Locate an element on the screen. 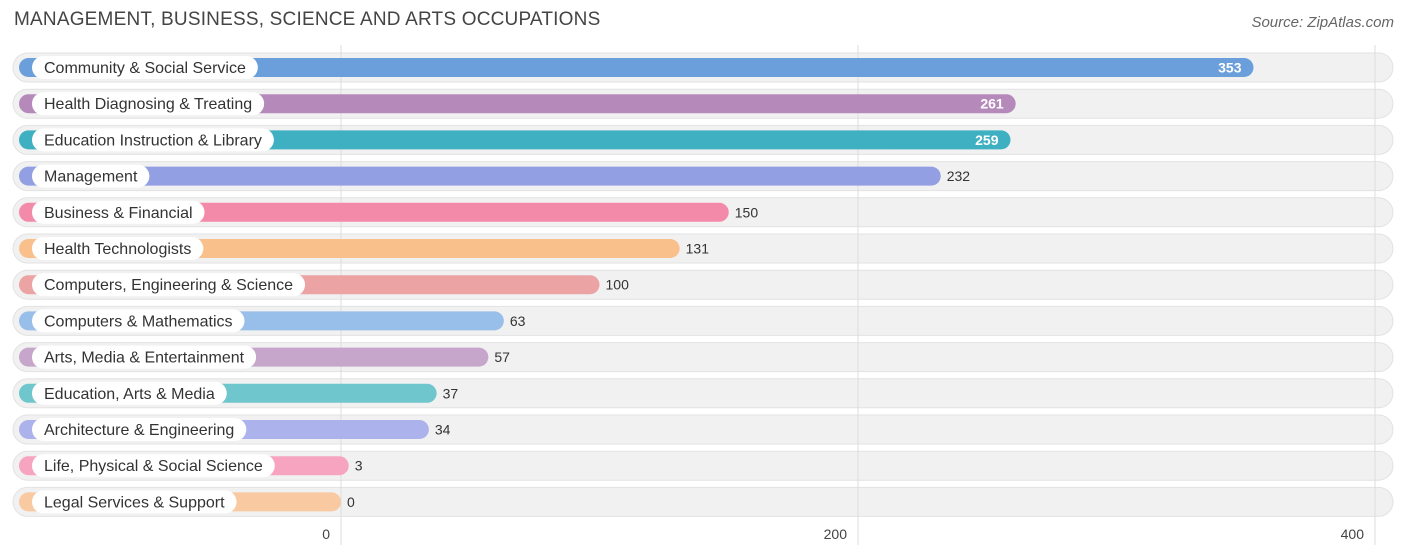 This screenshot has height=558, width=1406. value-label: 131 is located at coordinates (698, 249).